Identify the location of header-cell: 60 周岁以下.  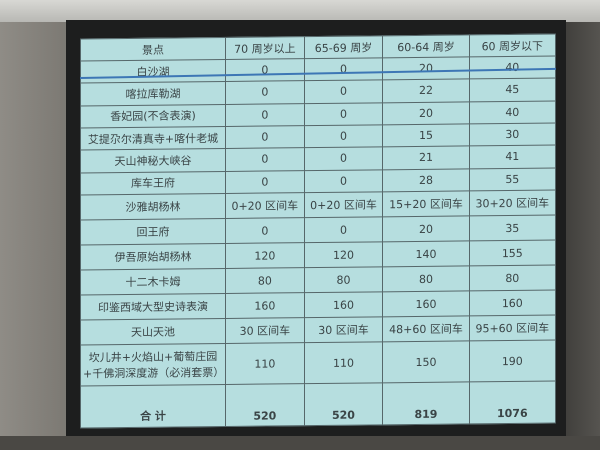
(512, 45).